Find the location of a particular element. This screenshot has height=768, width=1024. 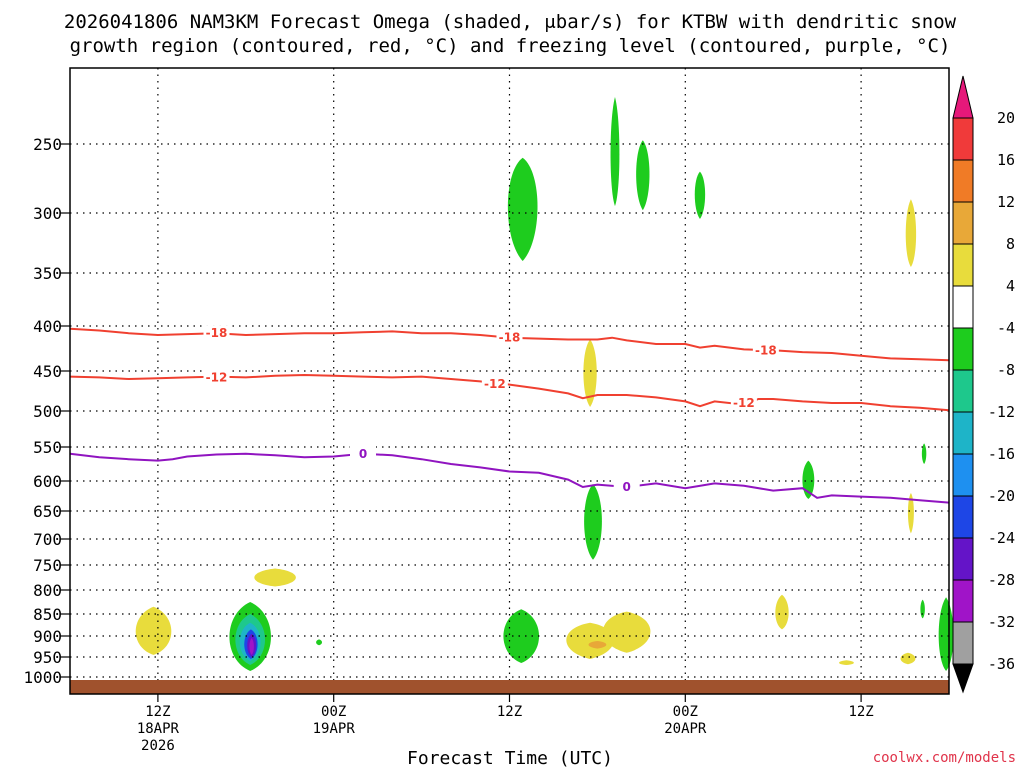

colorbar-band--20-to--16 is located at coordinates (963, 475).